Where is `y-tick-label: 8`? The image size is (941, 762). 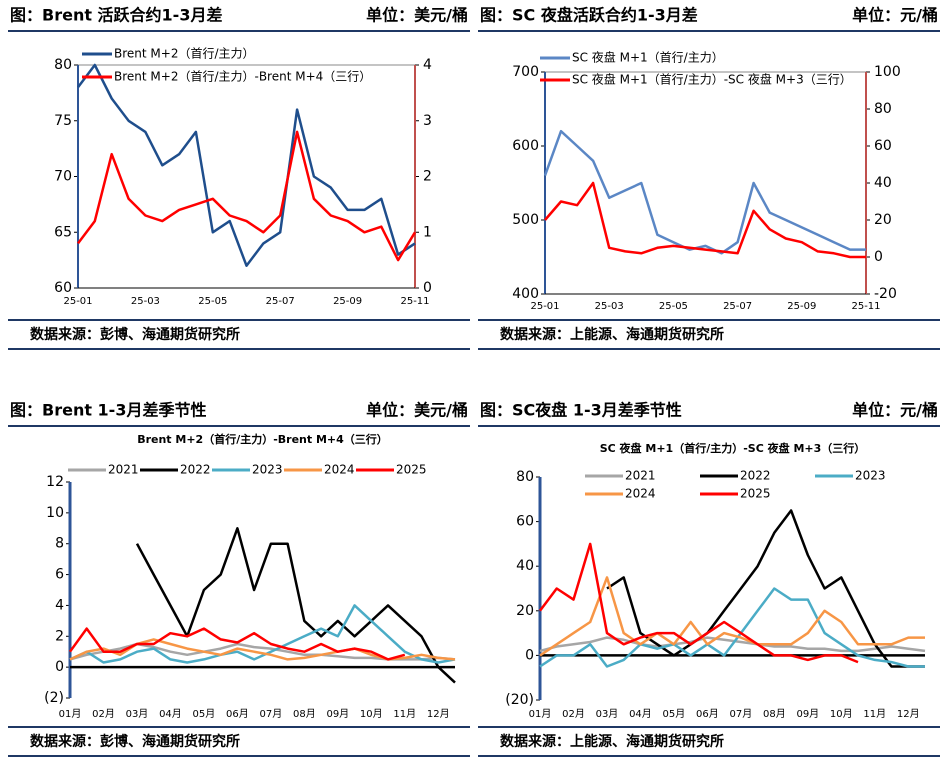
y-tick-label: 8 is located at coordinates (59, 544).